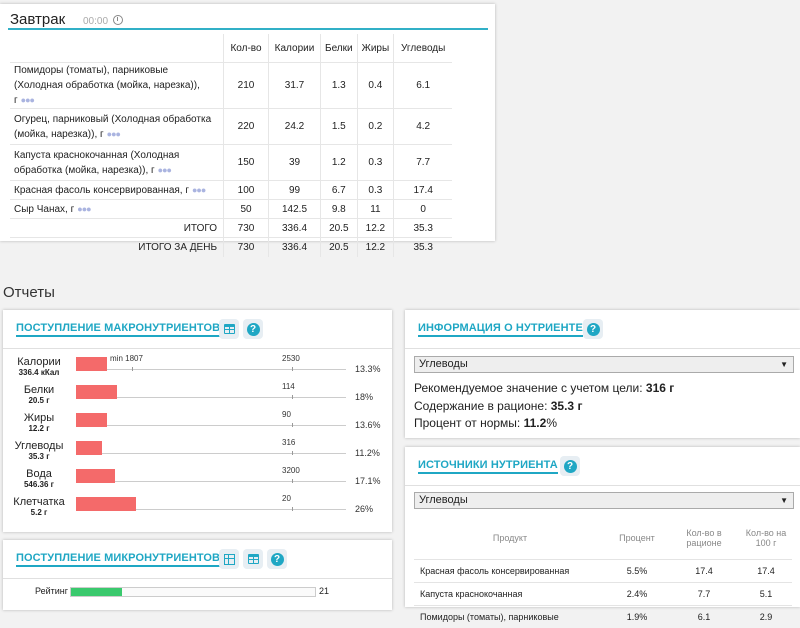  Describe the element at coordinates (704, 538) in the screenshot. I see `column-header-amount: Кол-во в рационе` at that location.